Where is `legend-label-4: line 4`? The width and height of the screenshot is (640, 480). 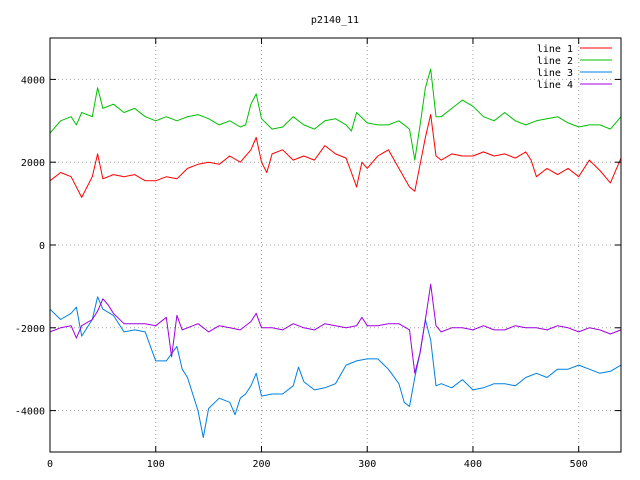
legend-label-4: line 4 is located at coordinates (555, 85).